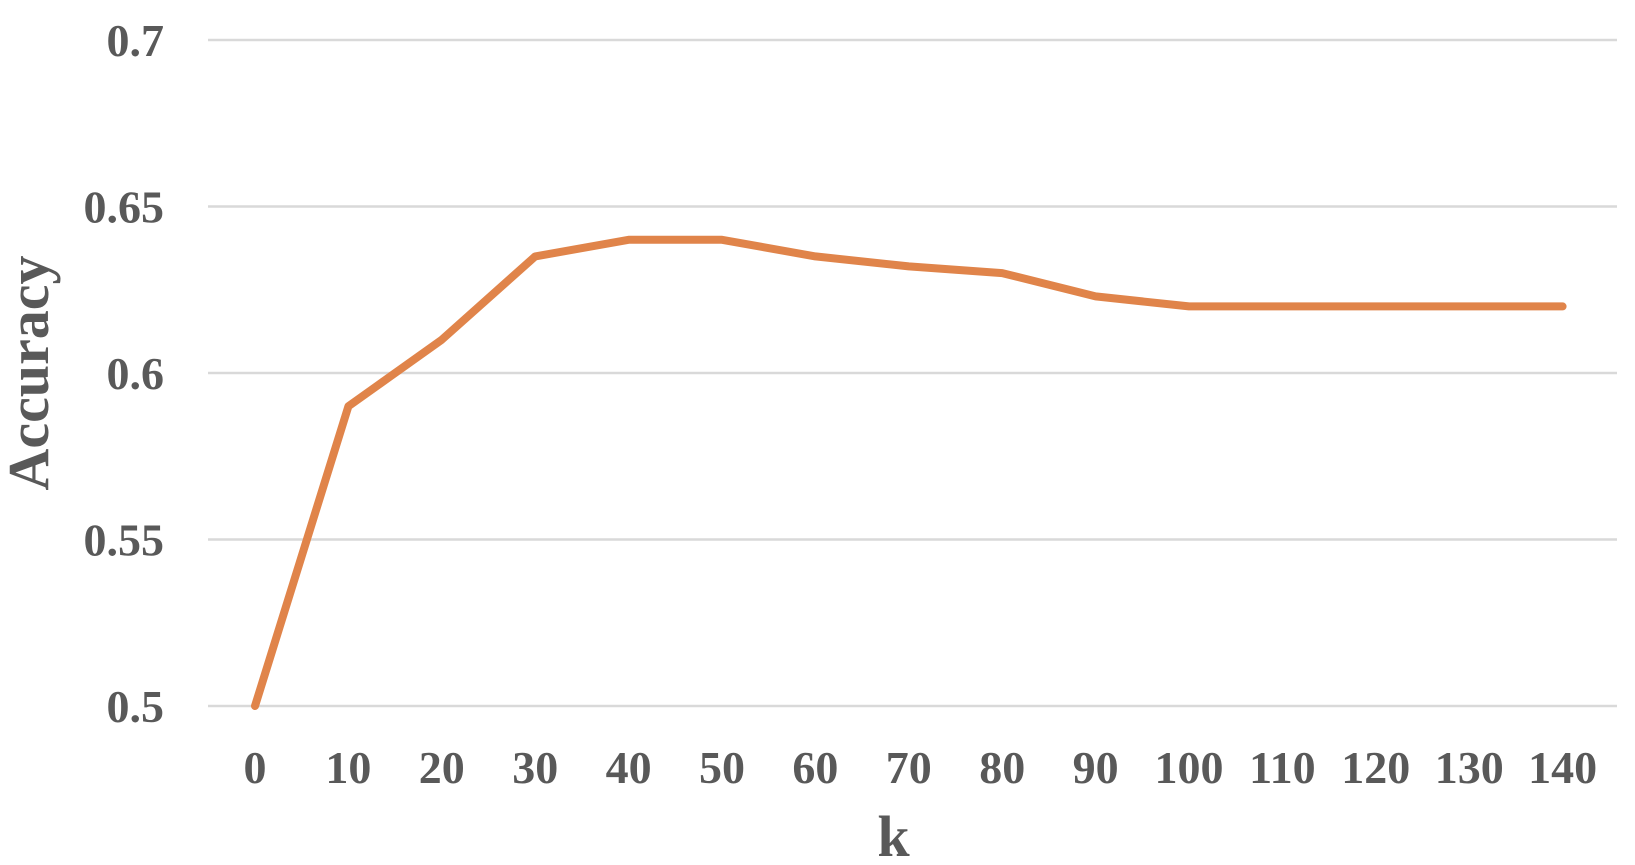  Describe the element at coordinates (909, 767) in the screenshot. I see `x-tick-label: 70` at that location.